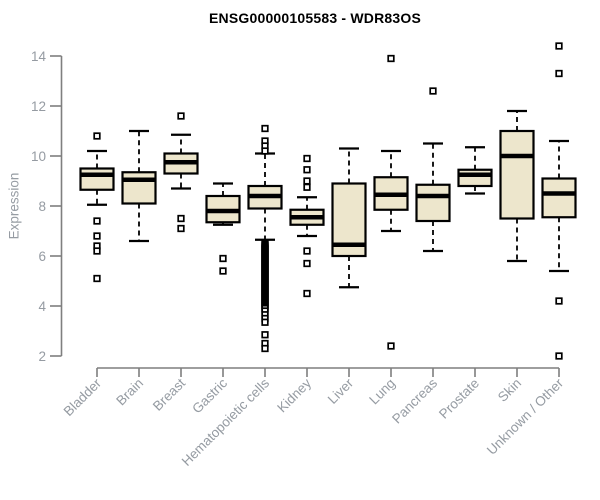 Image resolution: width=600 pixels, height=500 pixels. What do you see at coordinates (42, 306) in the screenshot?
I see `y-tick-label-4: 4` at bounding box center [42, 306].